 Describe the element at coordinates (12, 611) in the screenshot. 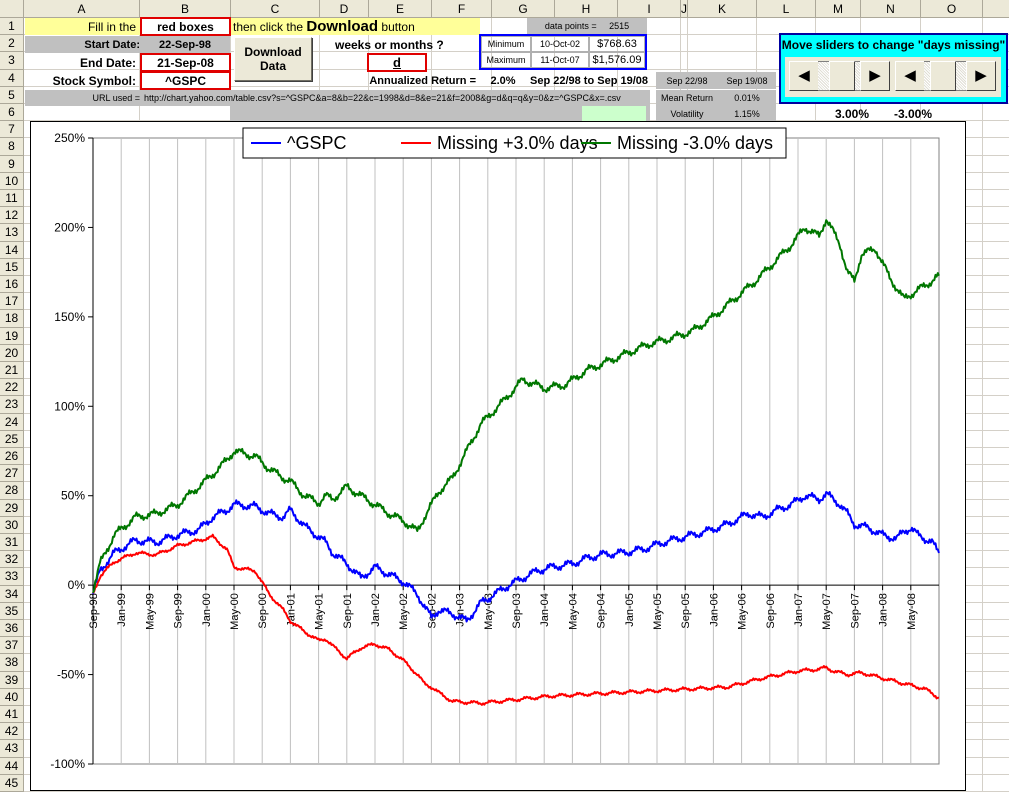

I see `row-header-35: 35` at that location.